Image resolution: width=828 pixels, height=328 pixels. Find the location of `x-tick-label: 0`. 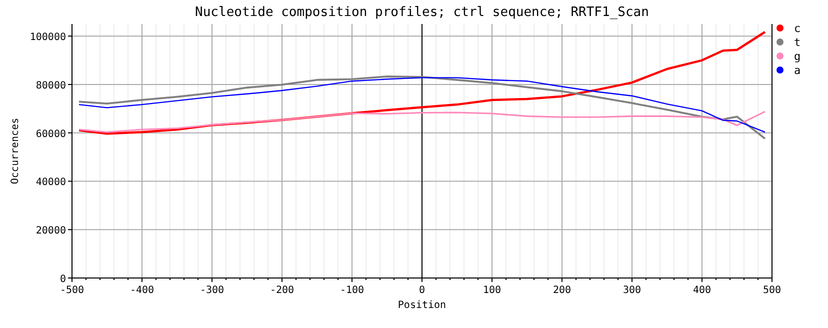

x-tick-label: 0 is located at coordinates (422, 290).